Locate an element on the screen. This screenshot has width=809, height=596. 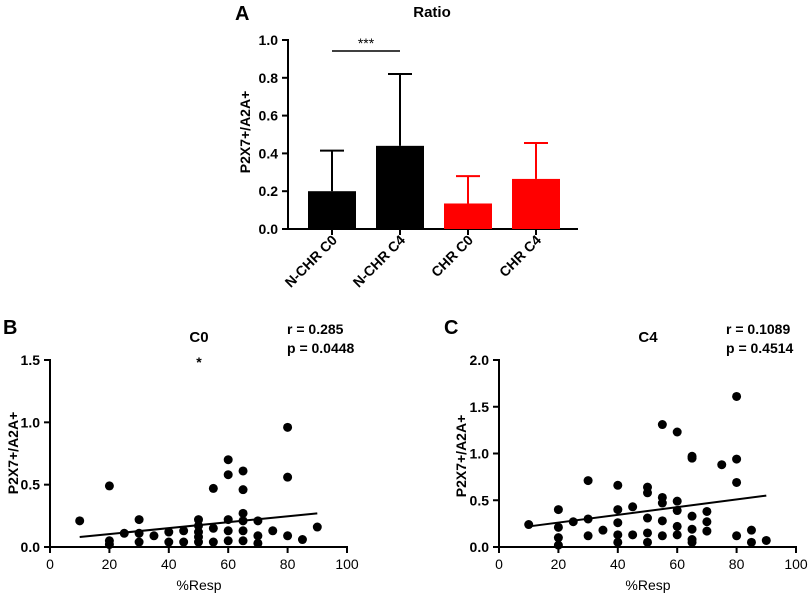
panel-c-x-tick-label: 0 is located at coordinates (499, 564).